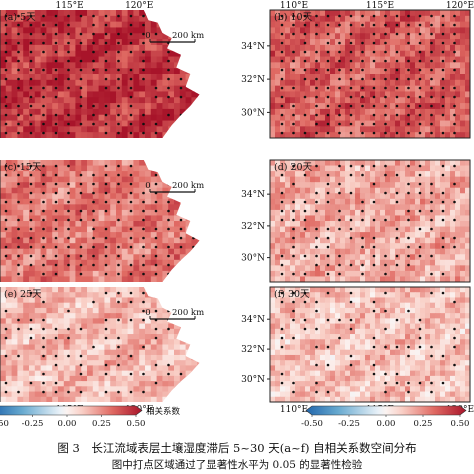 This screenshot has width=474, height=474. Describe the element at coordinates (370, 344) in the screenshot. I see `correlation-field` at that location.